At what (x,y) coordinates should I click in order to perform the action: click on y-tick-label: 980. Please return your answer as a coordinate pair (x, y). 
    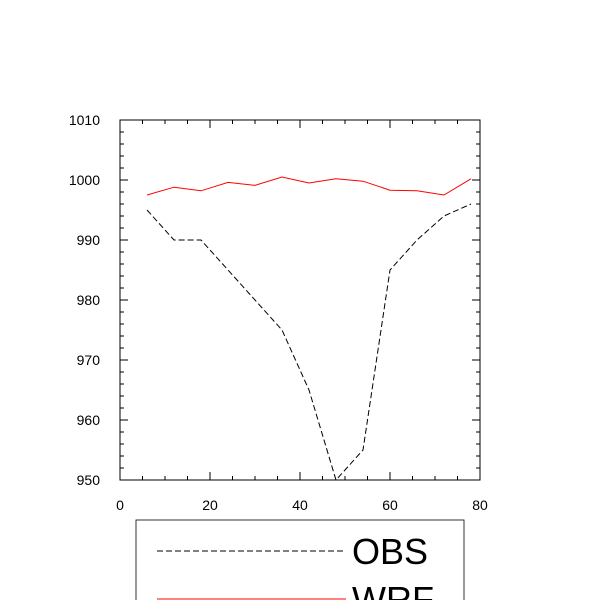
    Looking at the image, I should click on (89, 300).